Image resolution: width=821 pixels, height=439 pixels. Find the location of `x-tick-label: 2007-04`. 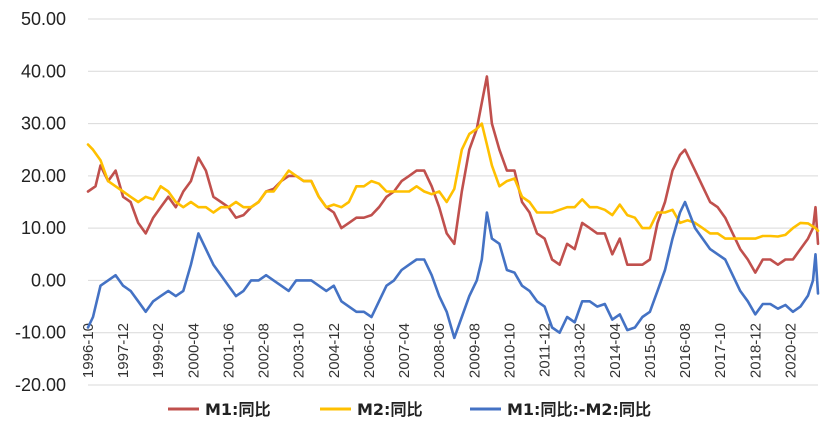

x-tick-label: 2007-04 is located at coordinates (404, 350).